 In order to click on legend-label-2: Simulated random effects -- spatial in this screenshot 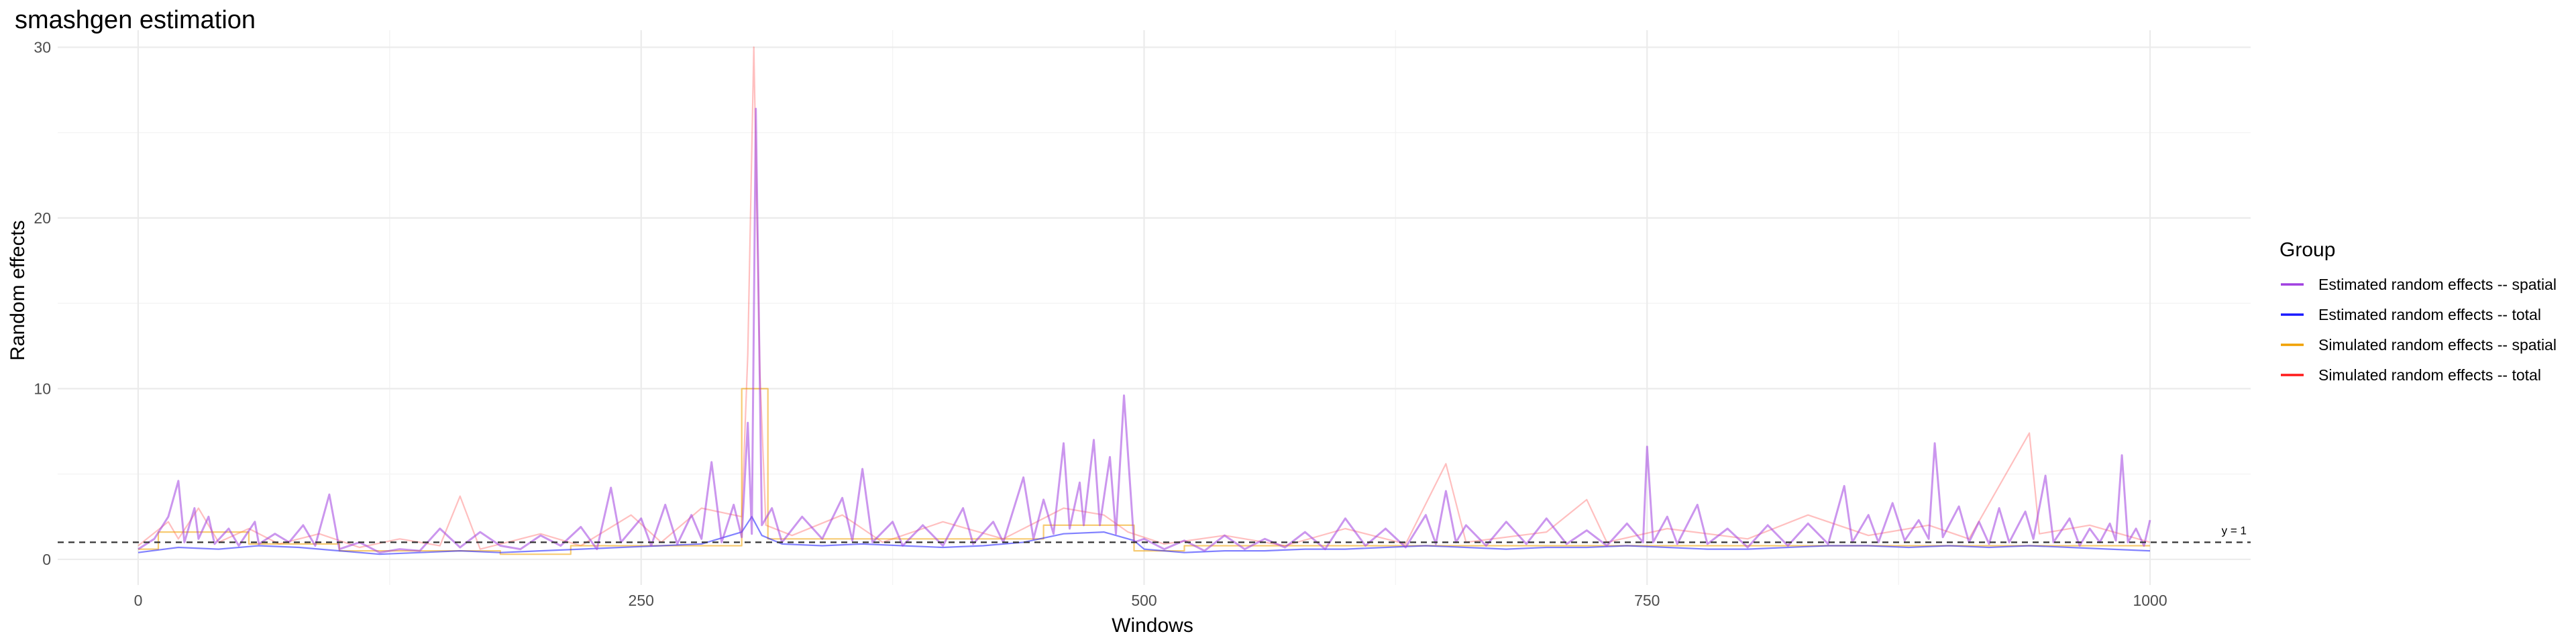, I will do `click(2437, 345)`.